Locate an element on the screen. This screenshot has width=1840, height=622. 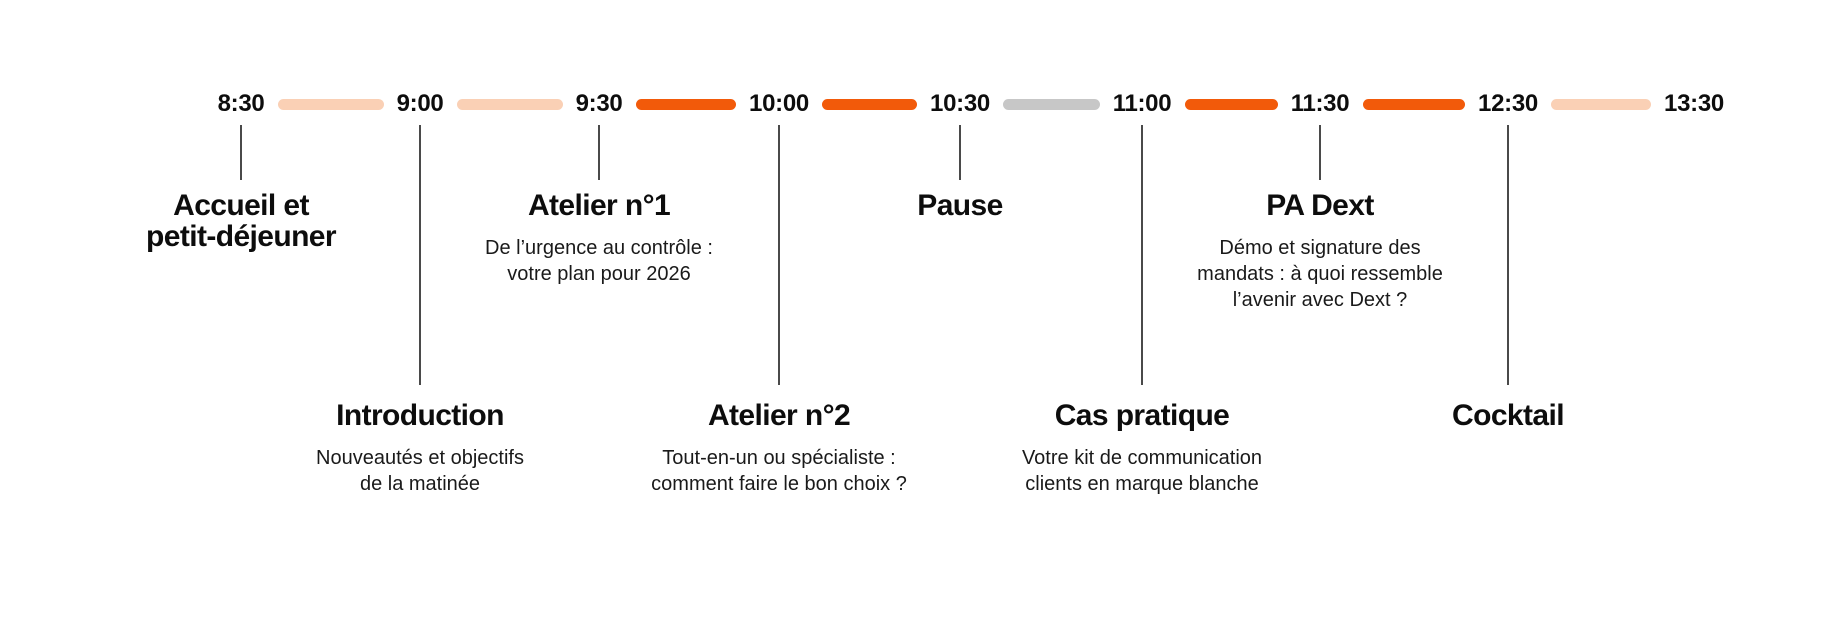
event-title: Introduction is located at coordinates (420, 415).